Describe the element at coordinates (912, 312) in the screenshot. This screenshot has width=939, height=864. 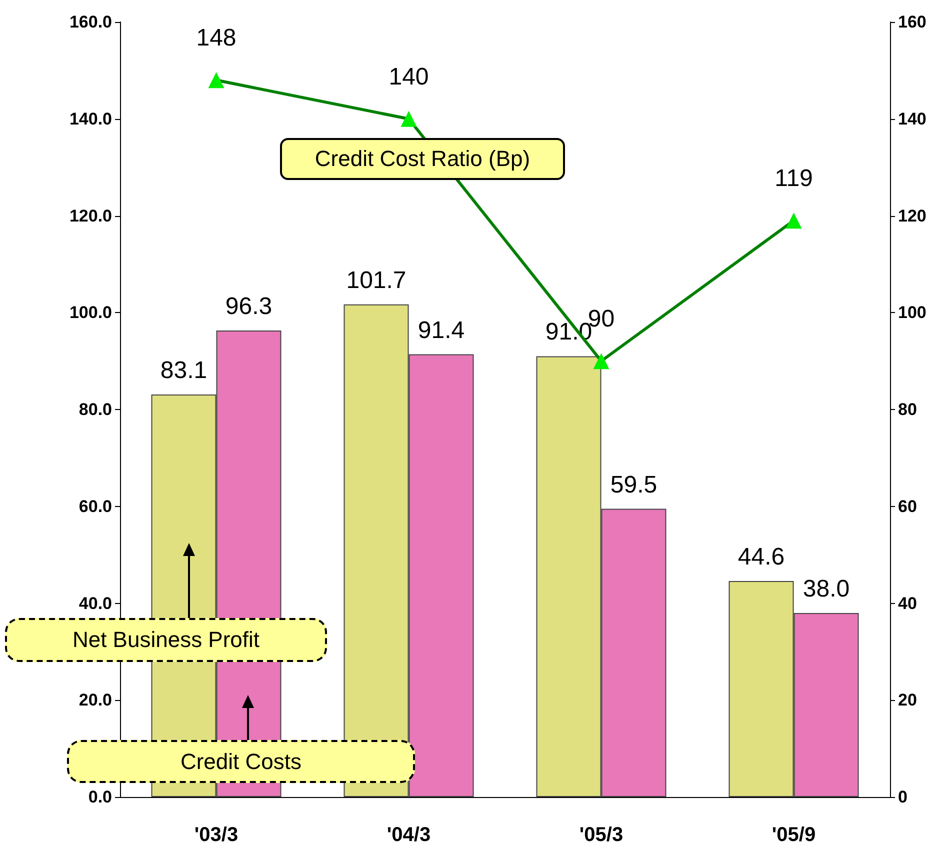
I see `y2-tick-label: 100` at that location.